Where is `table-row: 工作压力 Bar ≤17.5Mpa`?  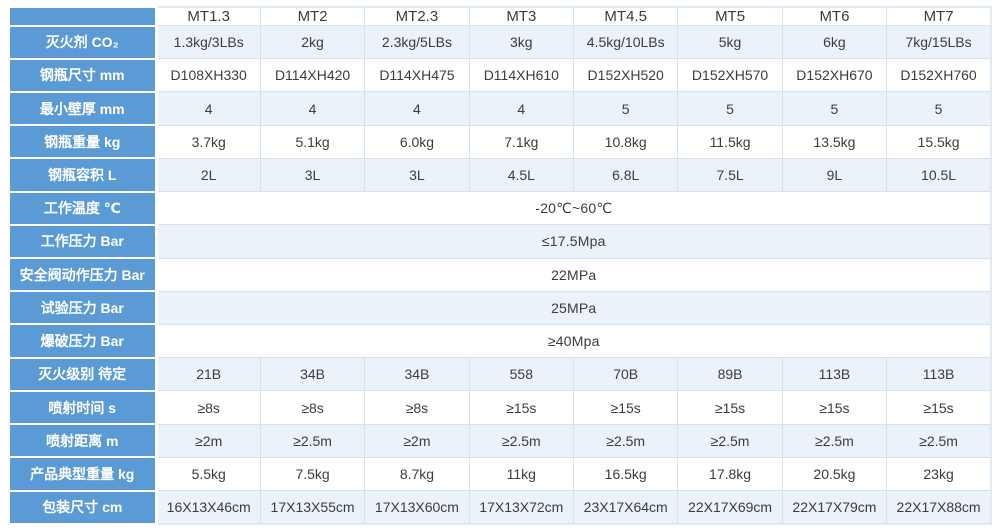
table-row: 工作压力 Bar ≤17.5Mpa is located at coordinates (500, 241).